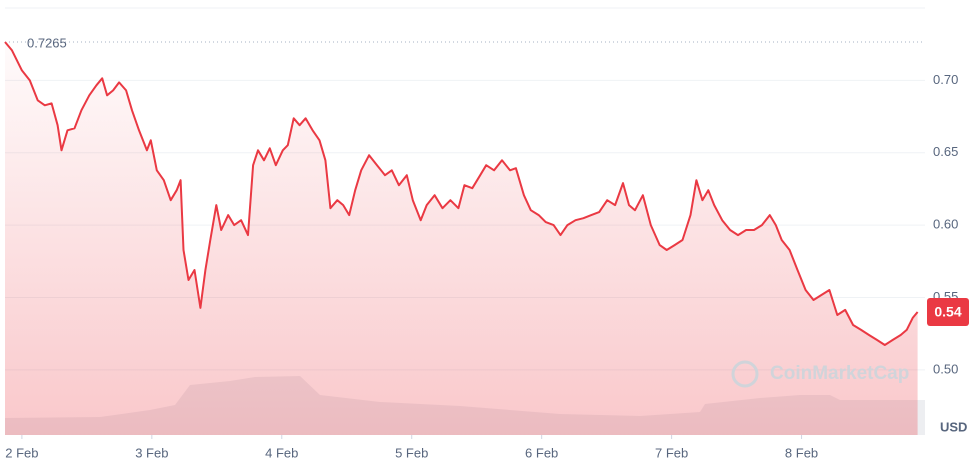  Describe the element at coordinates (839, 373) in the screenshot. I see `watermark: CoinMarketCap` at that location.